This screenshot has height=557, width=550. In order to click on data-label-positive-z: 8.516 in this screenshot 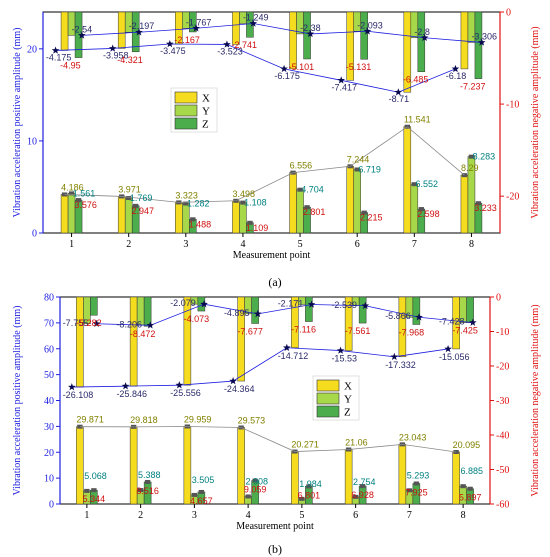, I will do `click(147, 491)`.